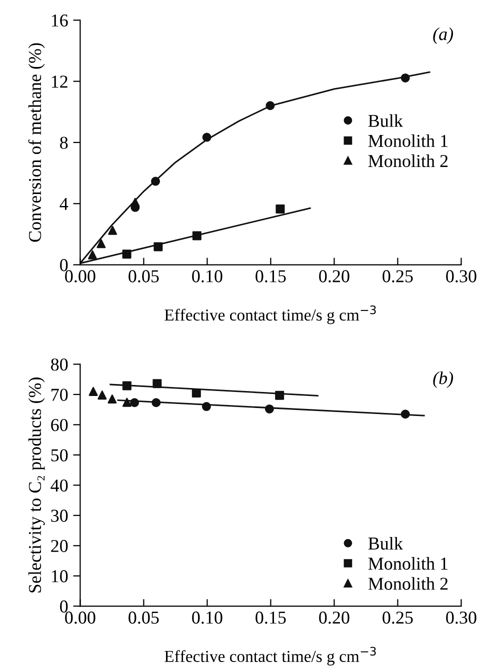  I want to click on y-tick-label: 60, so click(59, 425).